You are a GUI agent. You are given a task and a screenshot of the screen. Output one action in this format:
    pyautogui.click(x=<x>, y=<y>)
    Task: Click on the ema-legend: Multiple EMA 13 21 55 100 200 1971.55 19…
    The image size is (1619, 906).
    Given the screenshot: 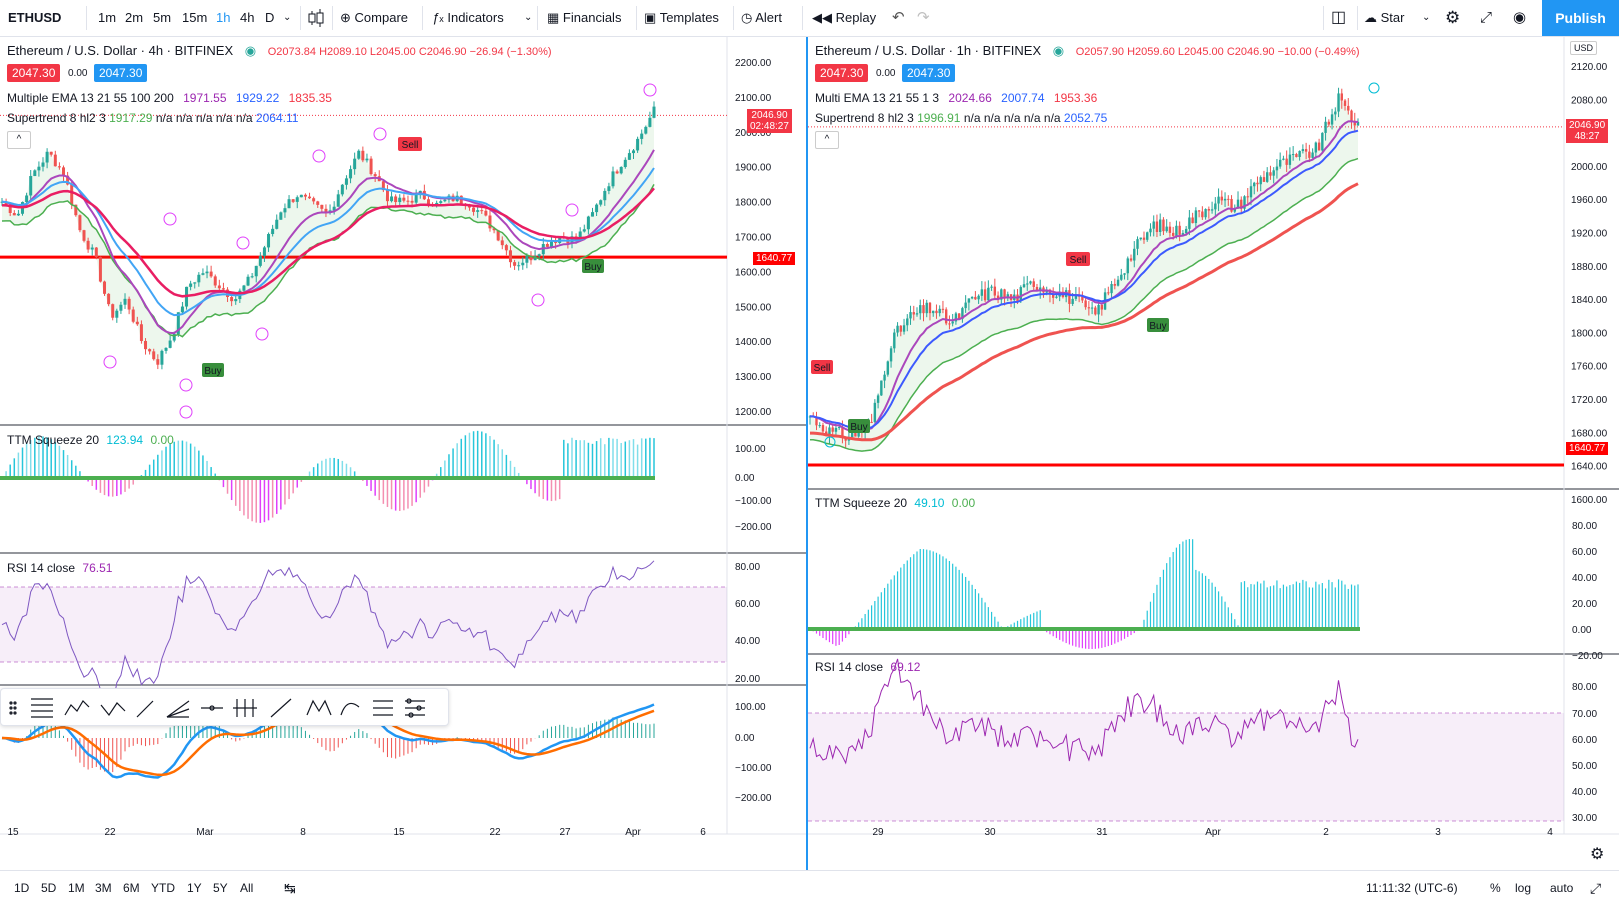 What is the action you would take?
    pyautogui.click(x=169, y=98)
    